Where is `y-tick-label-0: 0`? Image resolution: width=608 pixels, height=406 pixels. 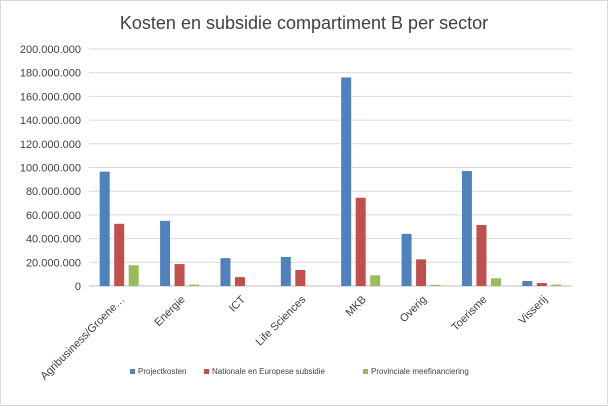
y-tick-label-0: 0 is located at coordinates (78, 287).